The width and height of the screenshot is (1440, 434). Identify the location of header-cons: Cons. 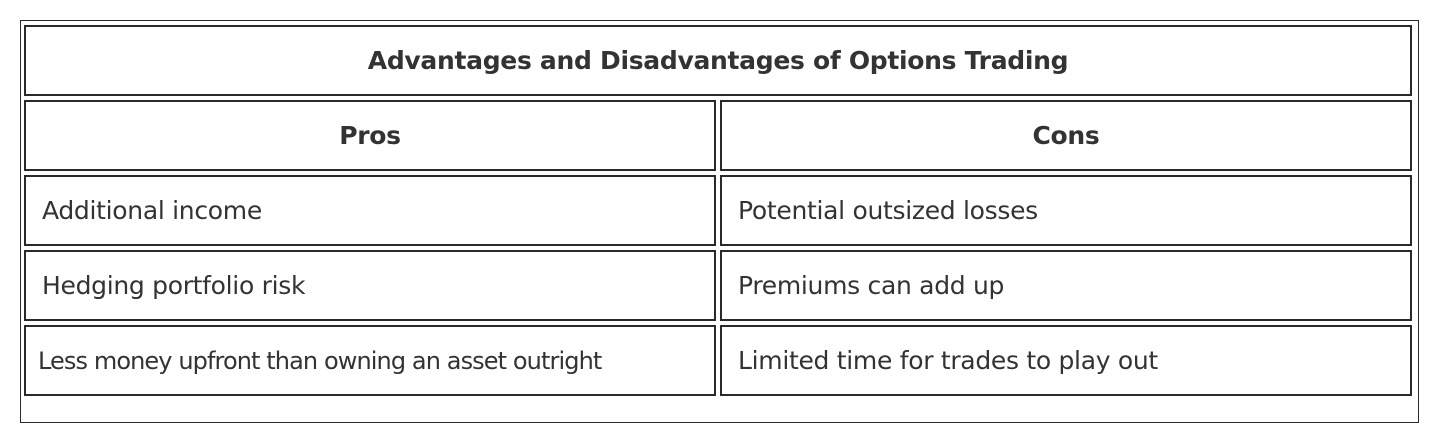
(1066, 135).